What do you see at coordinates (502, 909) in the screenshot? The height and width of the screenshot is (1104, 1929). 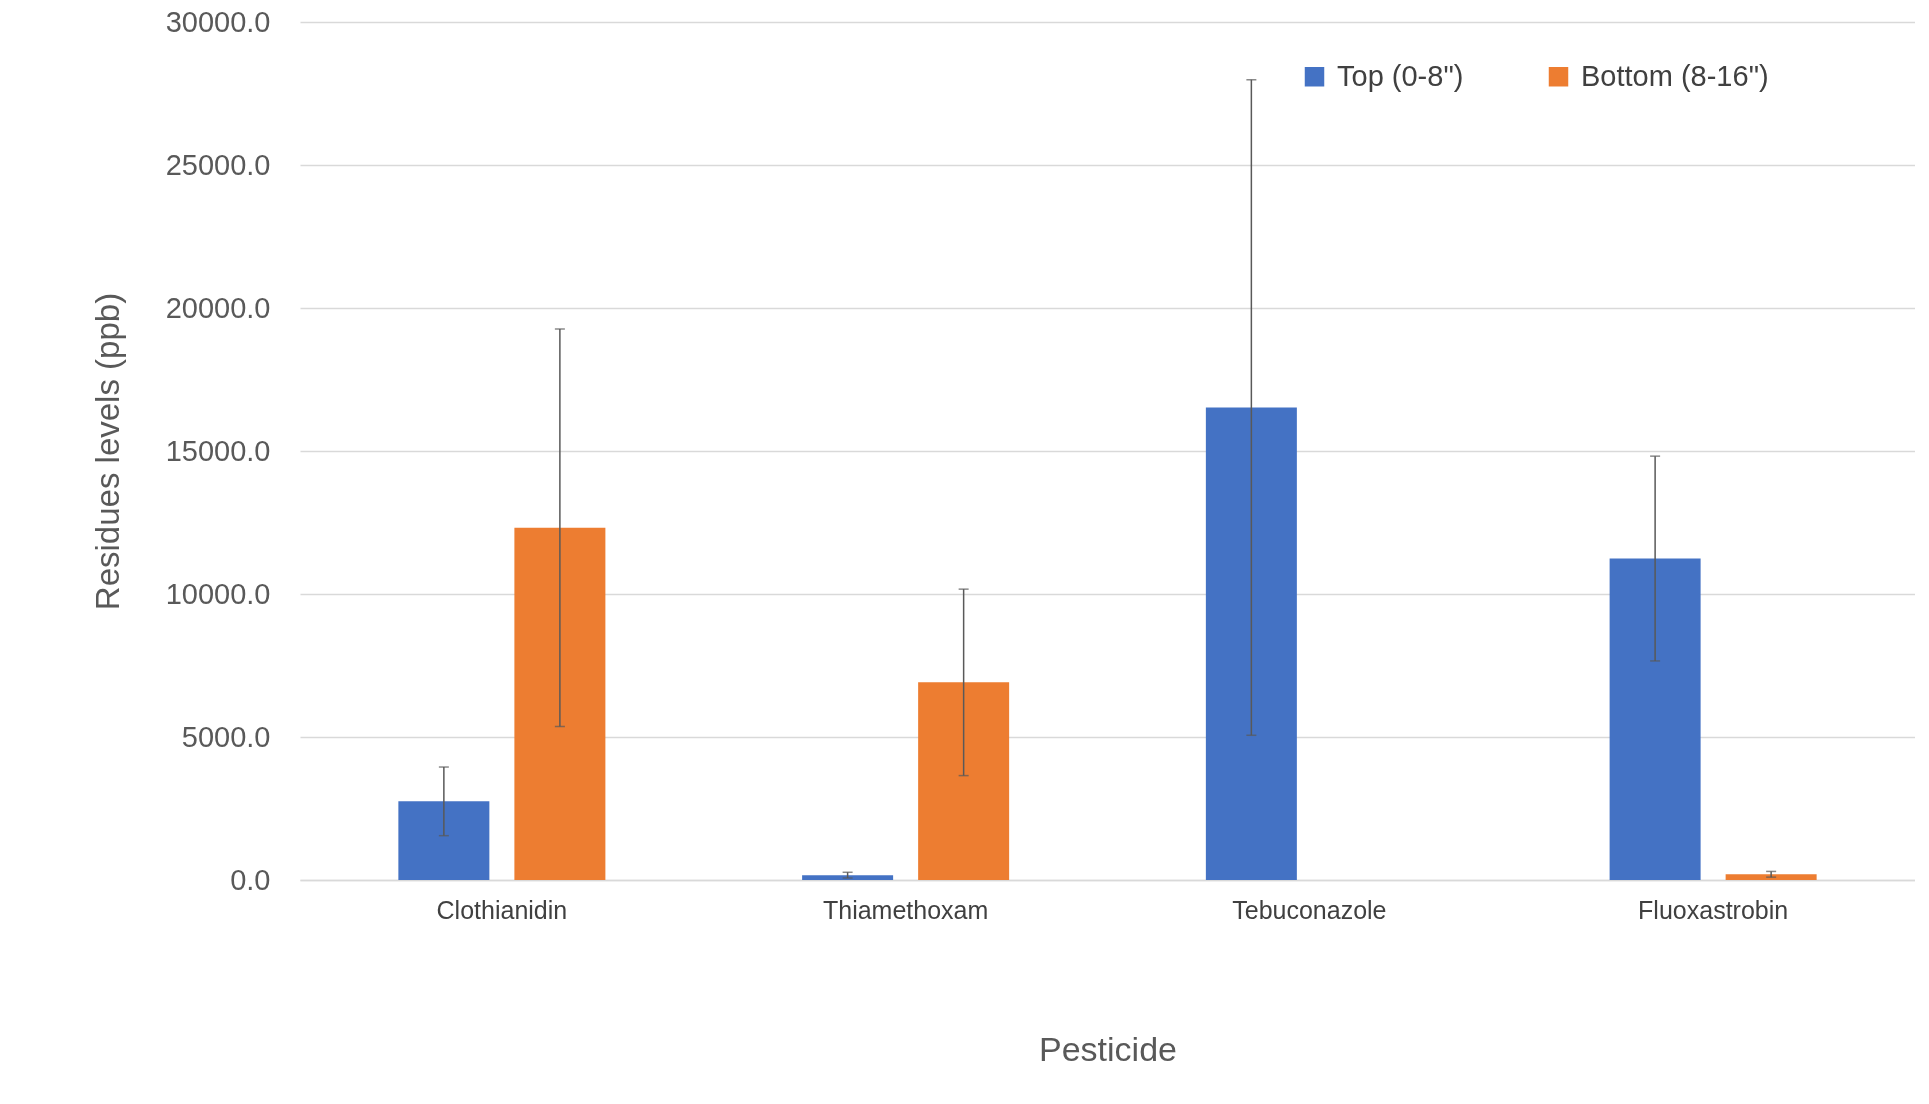 I see `x-tick-label: Clothianidin` at bounding box center [502, 909].